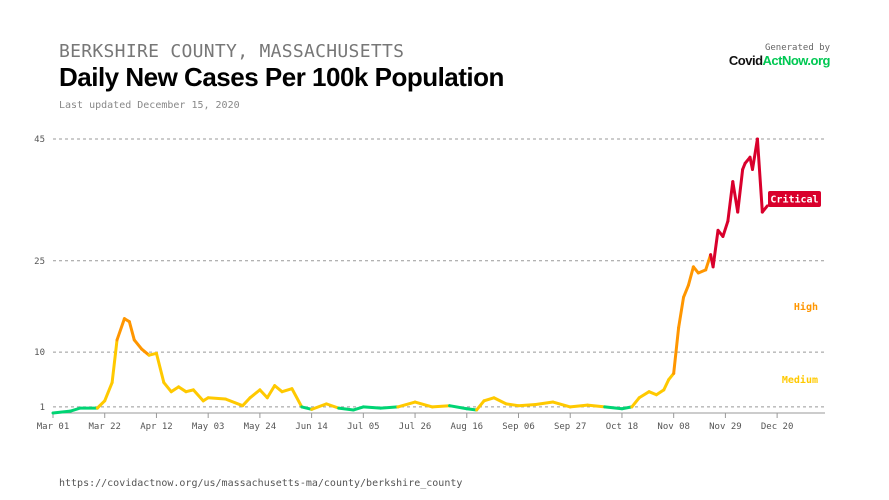 The width and height of the screenshot is (889, 500). Describe the element at coordinates (806, 307) in the screenshot. I see `high-label: High` at that location.